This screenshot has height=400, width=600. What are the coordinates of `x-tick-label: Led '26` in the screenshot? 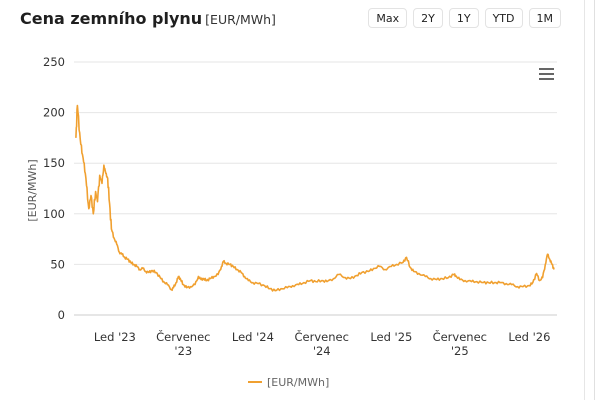 It's located at (529, 337).